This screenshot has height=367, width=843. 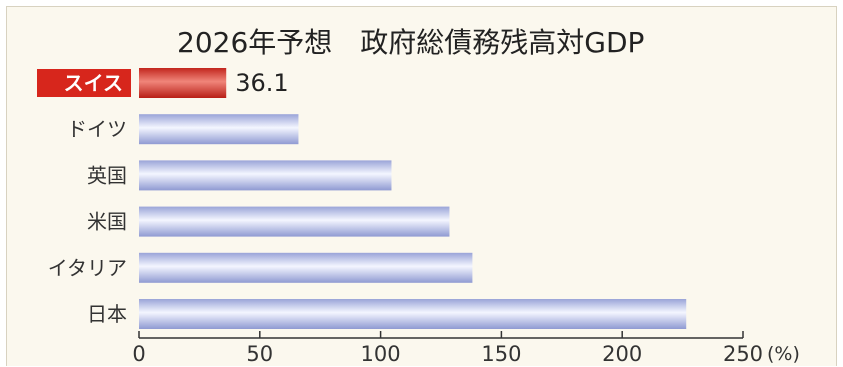 What do you see at coordinates (107, 175) in the screenshot?
I see `category-label: 英国` at bounding box center [107, 175].